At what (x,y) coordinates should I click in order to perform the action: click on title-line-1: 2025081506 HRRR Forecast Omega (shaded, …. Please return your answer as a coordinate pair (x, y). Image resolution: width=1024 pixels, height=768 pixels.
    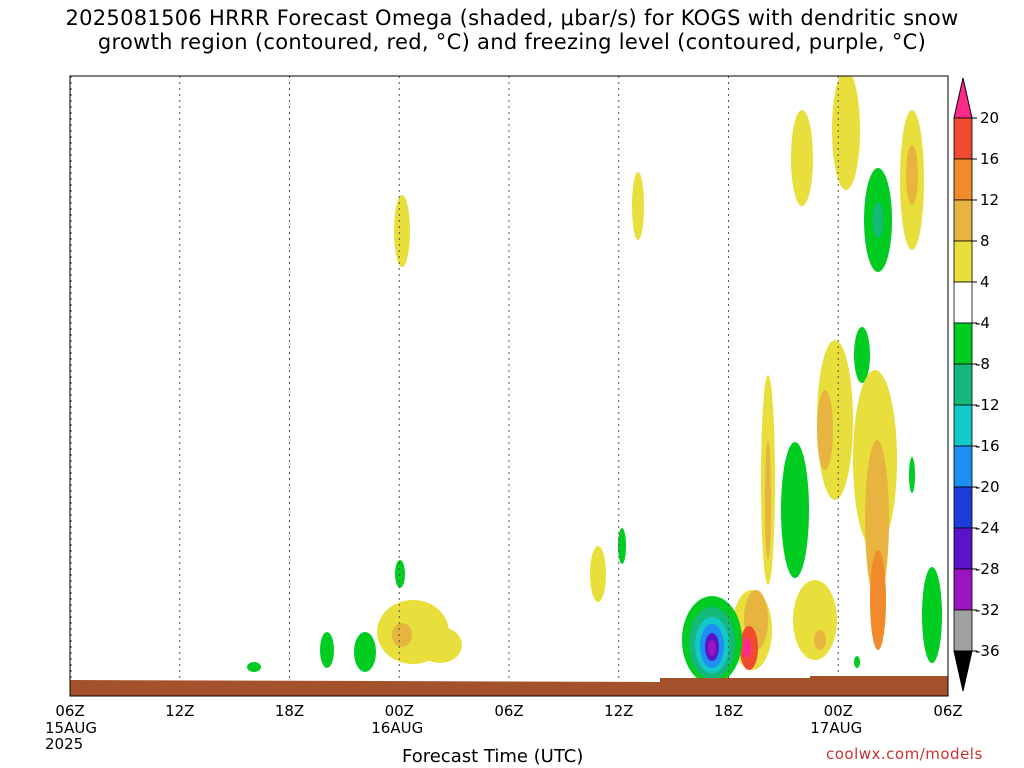
    Looking at the image, I should click on (512, 18).